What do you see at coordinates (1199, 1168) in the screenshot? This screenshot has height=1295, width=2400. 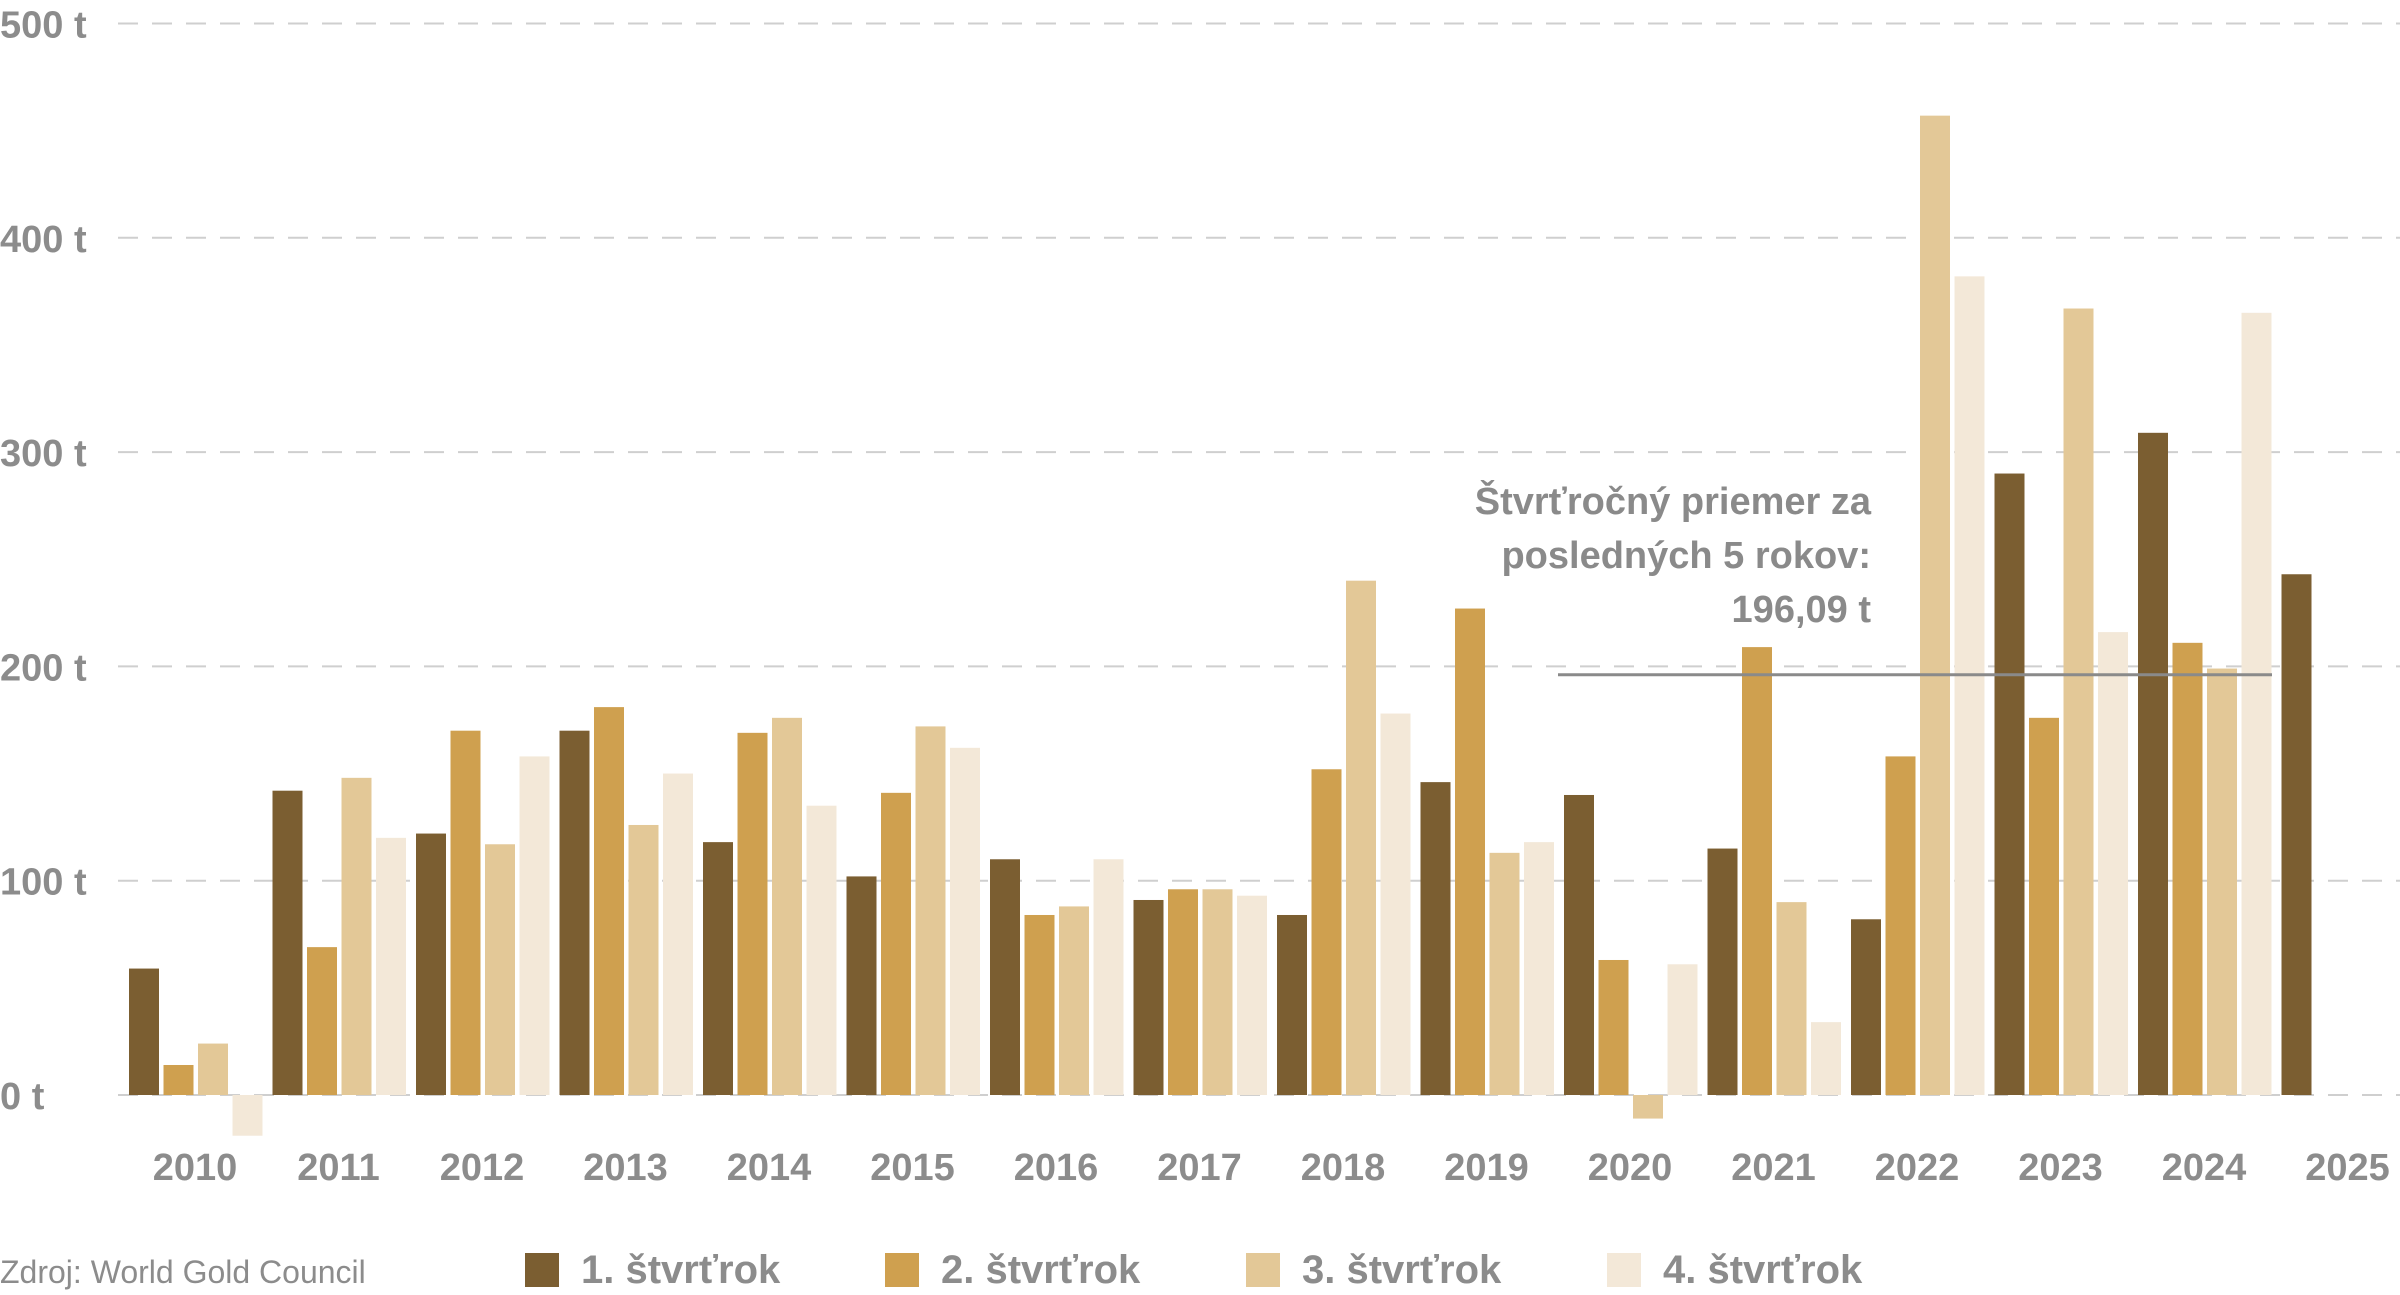 I see `x-tick-label: 2017` at bounding box center [1199, 1168].